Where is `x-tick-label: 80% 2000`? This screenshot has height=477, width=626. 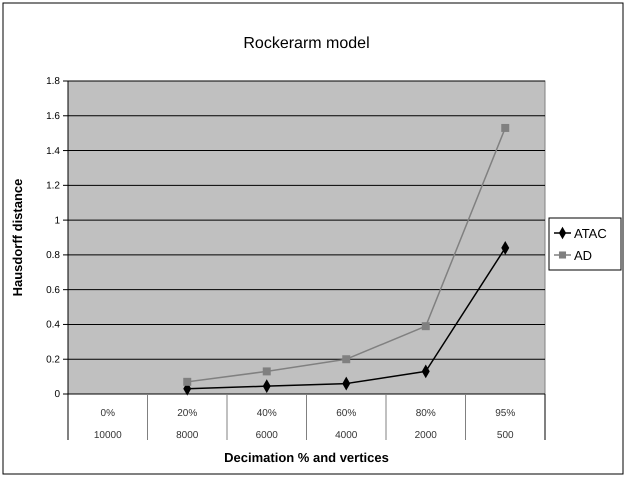 x-tick-label: 80% 2000 is located at coordinates (426, 424).